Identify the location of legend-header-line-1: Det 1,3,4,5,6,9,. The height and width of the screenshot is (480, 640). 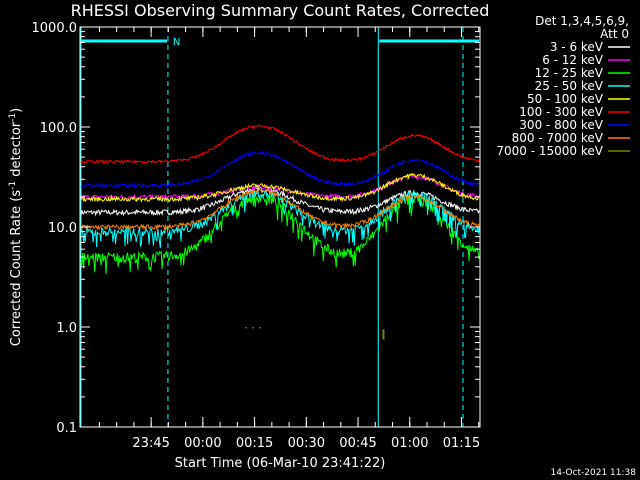
(582, 21).